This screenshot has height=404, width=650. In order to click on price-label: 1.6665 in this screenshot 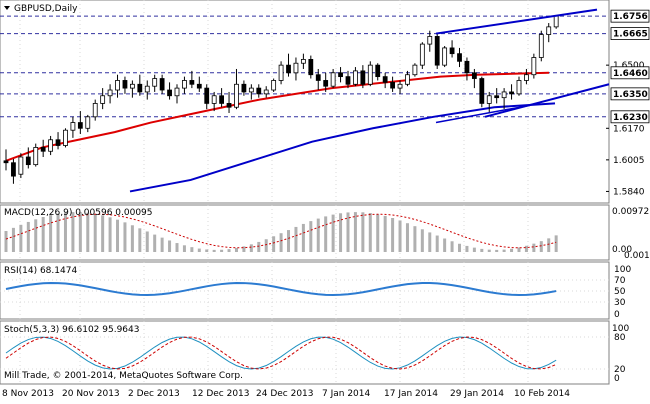, I will do `click(630, 35)`.